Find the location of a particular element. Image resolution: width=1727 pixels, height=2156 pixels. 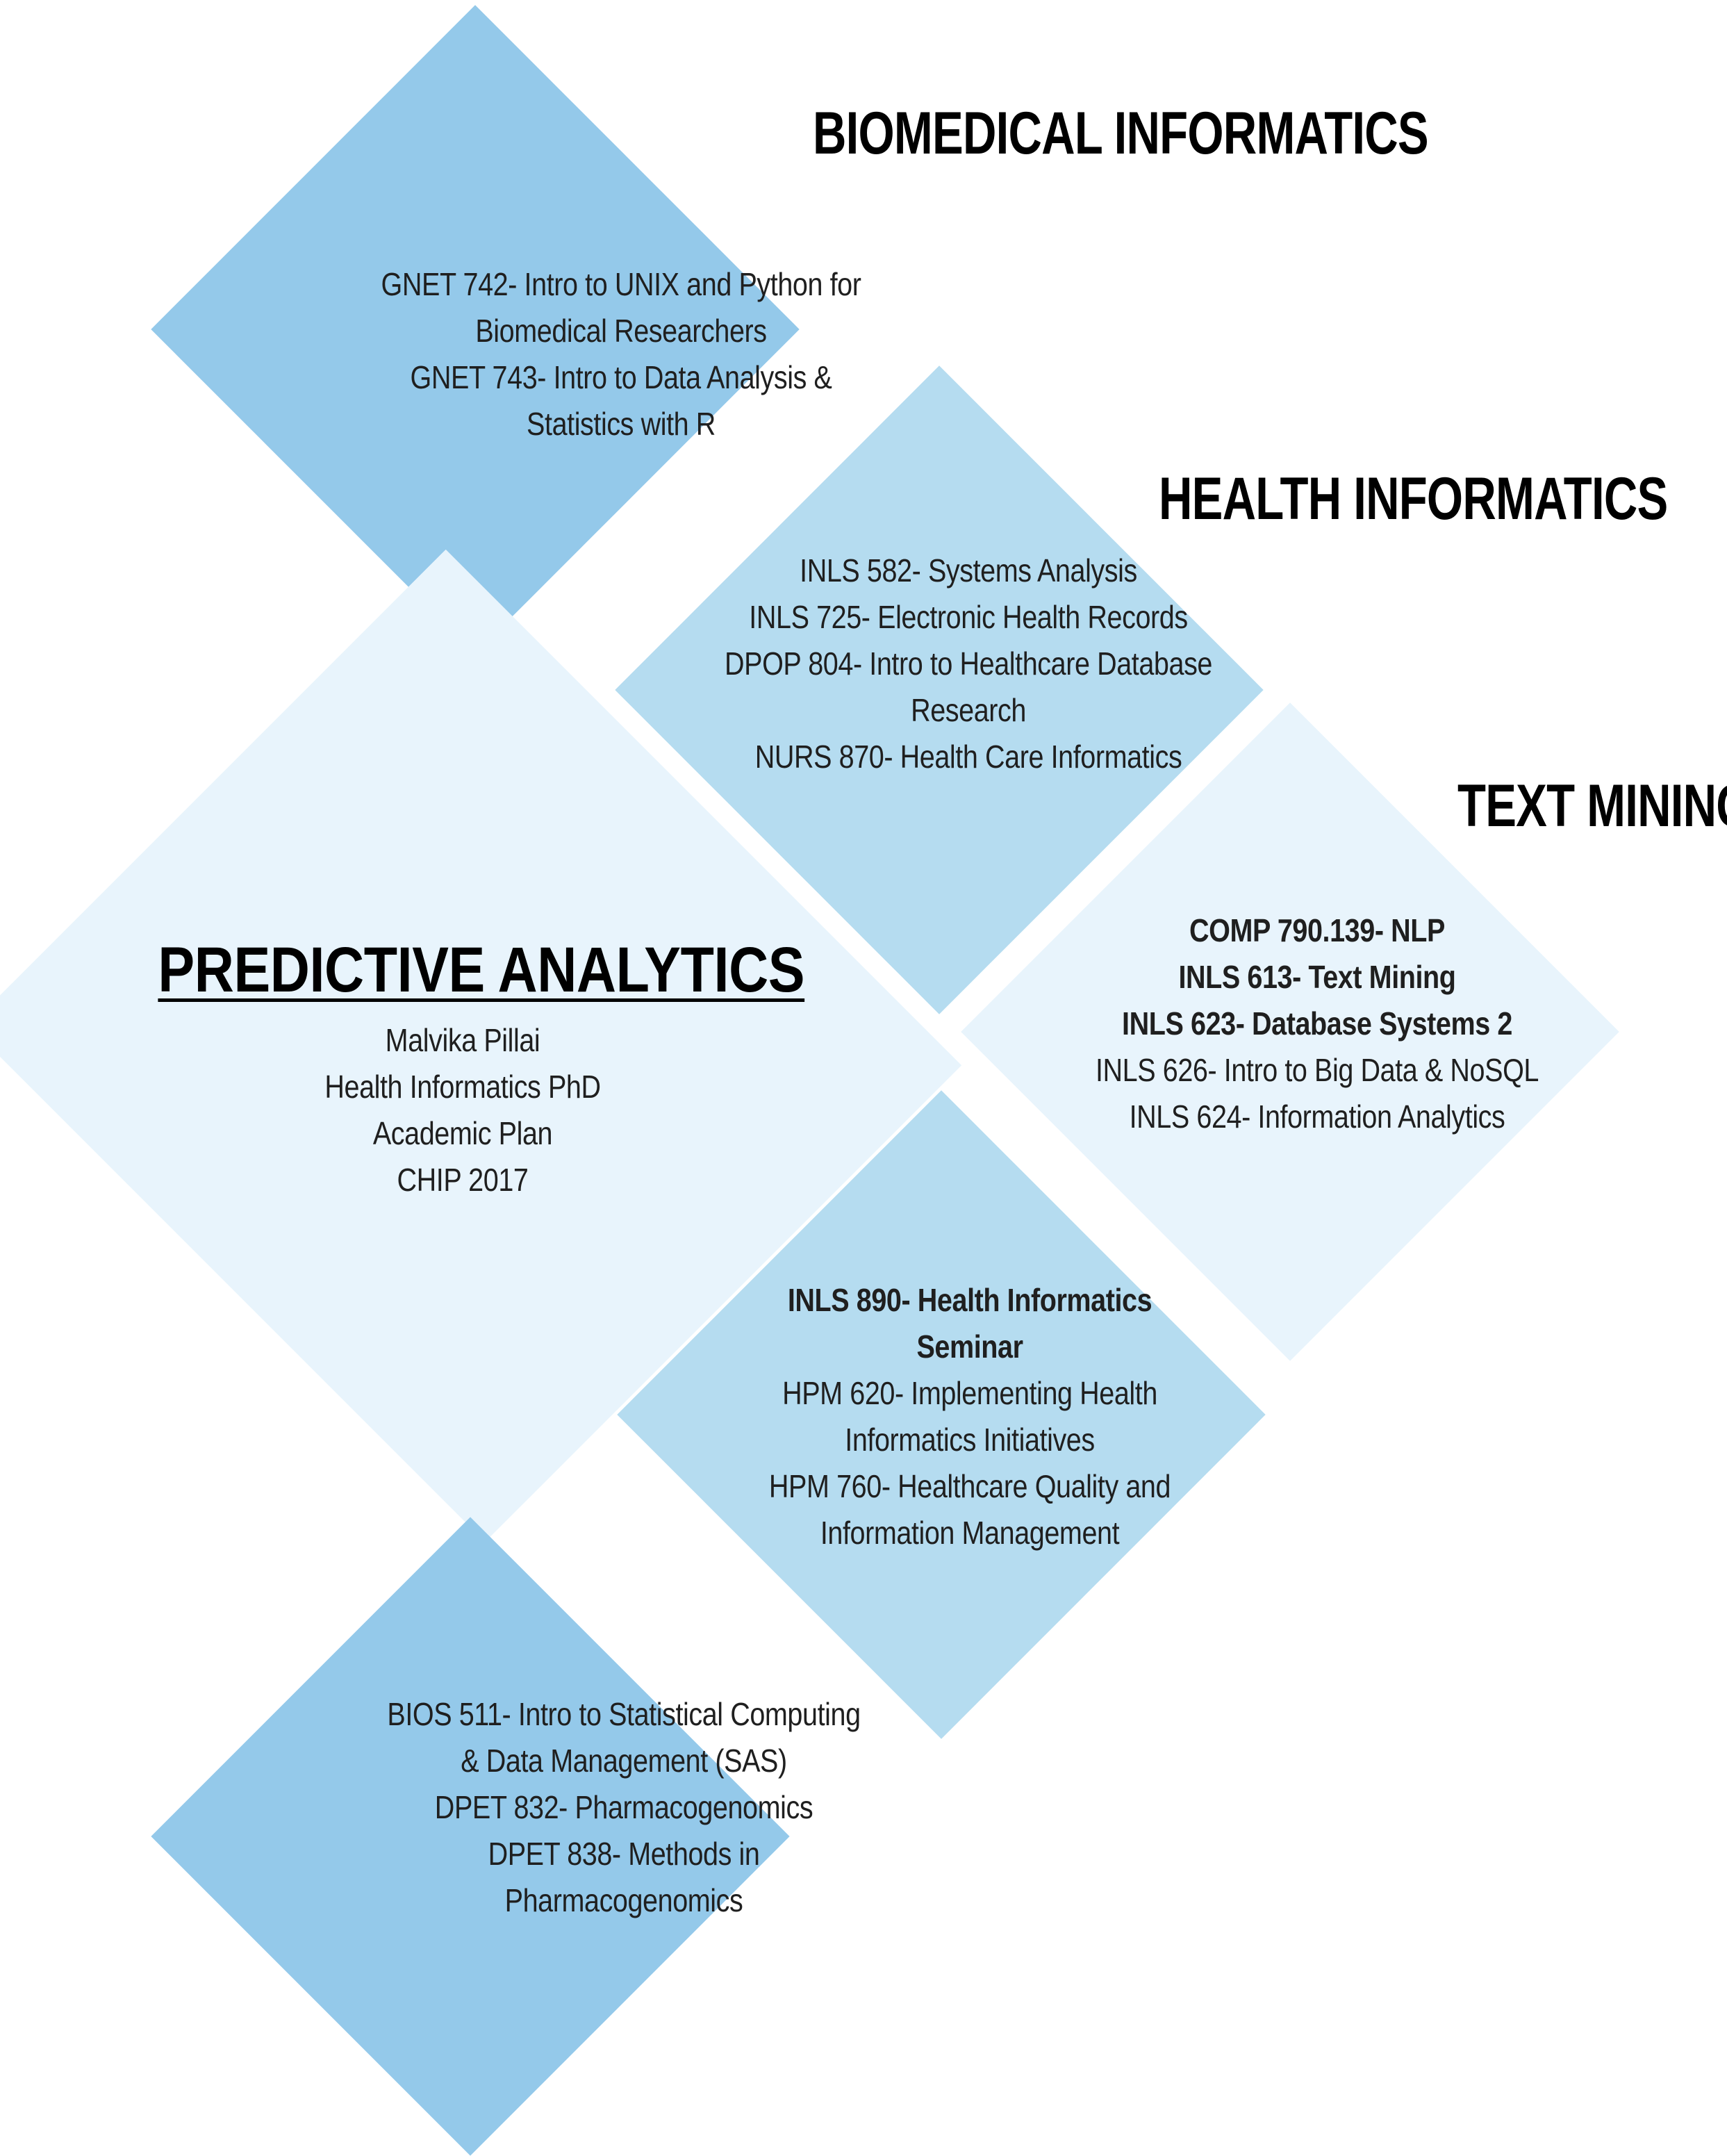

course-line: COMP 790.139- NLP is located at coordinates (1317, 930).